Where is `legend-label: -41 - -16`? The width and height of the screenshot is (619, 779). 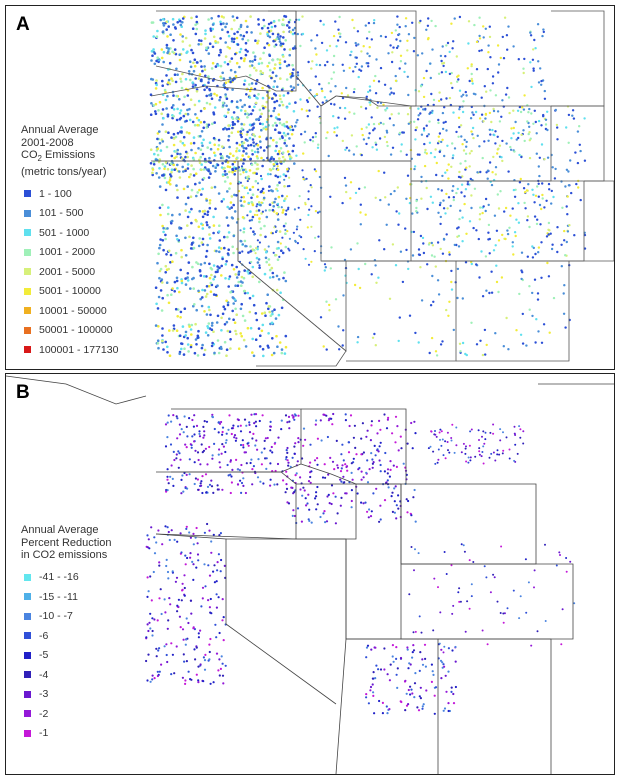 legend-label: -41 - -16 is located at coordinates (59, 577).